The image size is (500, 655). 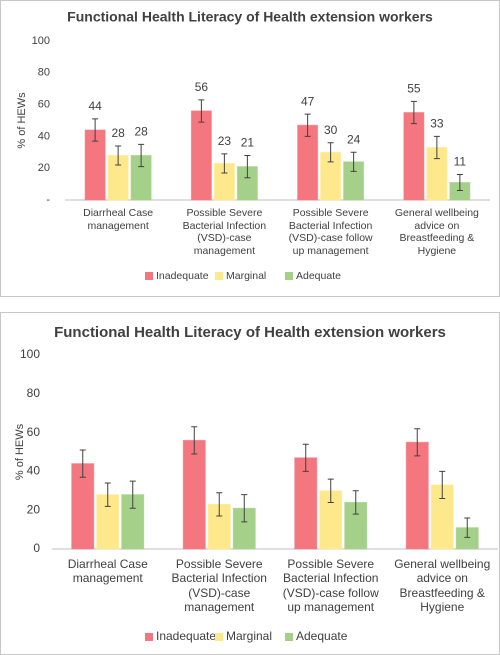 What do you see at coordinates (331, 130) in the screenshot?
I see `data-label: 30` at bounding box center [331, 130].